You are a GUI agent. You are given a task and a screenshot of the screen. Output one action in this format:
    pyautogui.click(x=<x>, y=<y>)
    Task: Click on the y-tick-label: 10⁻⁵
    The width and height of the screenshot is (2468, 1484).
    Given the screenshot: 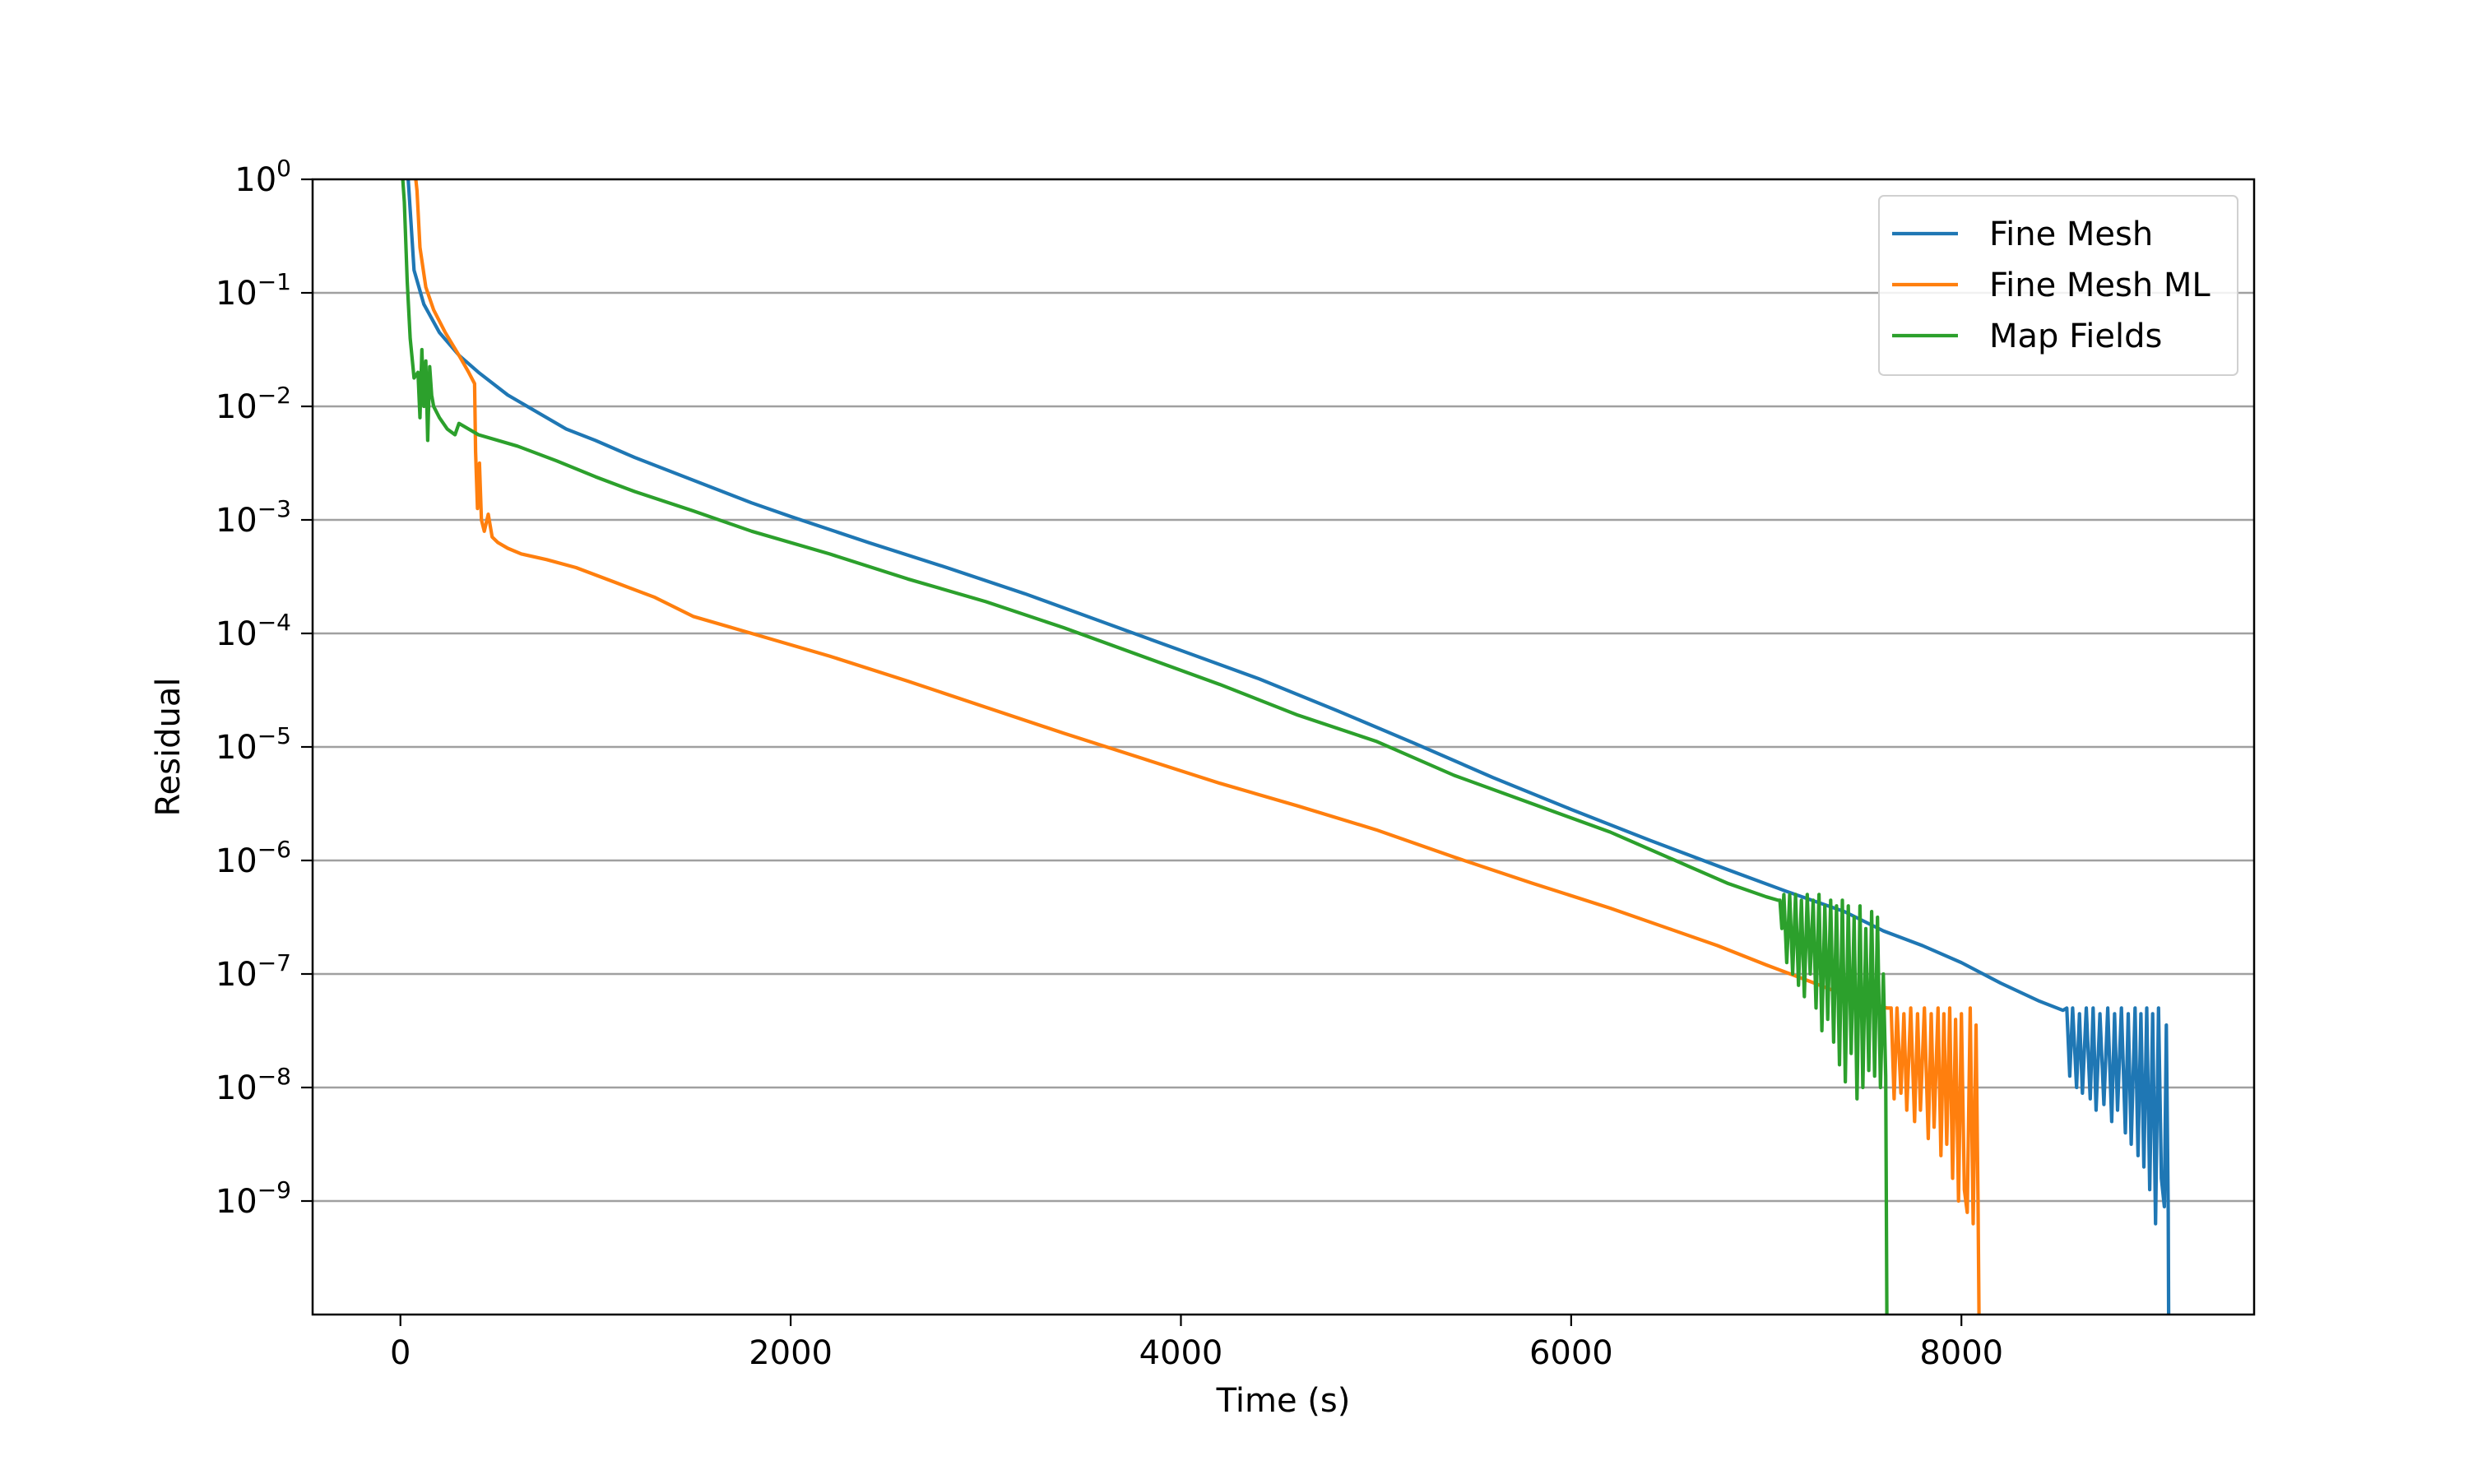 What is the action you would take?
    pyautogui.click(x=253, y=744)
    